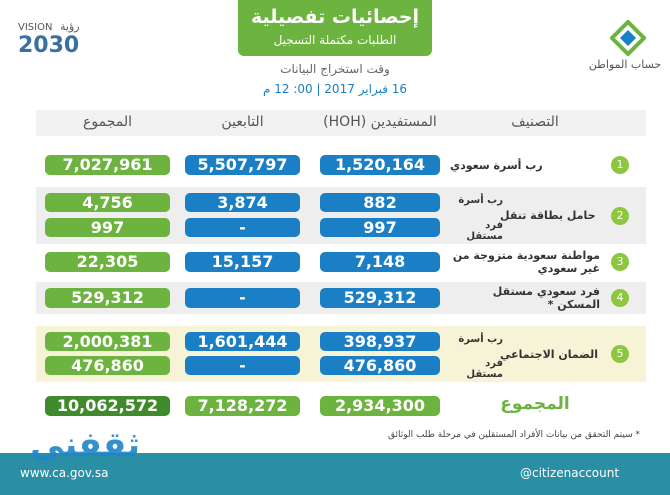  Describe the element at coordinates (70, 26) in the screenshot. I see `vision-arabic: رؤية` at that location.